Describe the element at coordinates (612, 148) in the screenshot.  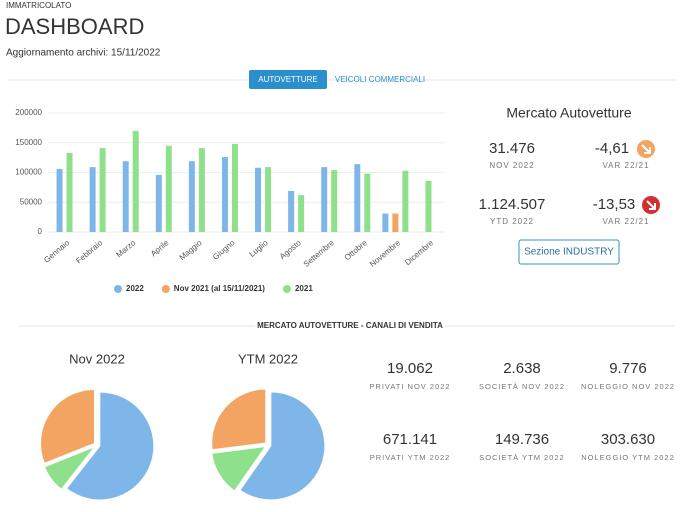
I see `market-value: -4,61` at that location.